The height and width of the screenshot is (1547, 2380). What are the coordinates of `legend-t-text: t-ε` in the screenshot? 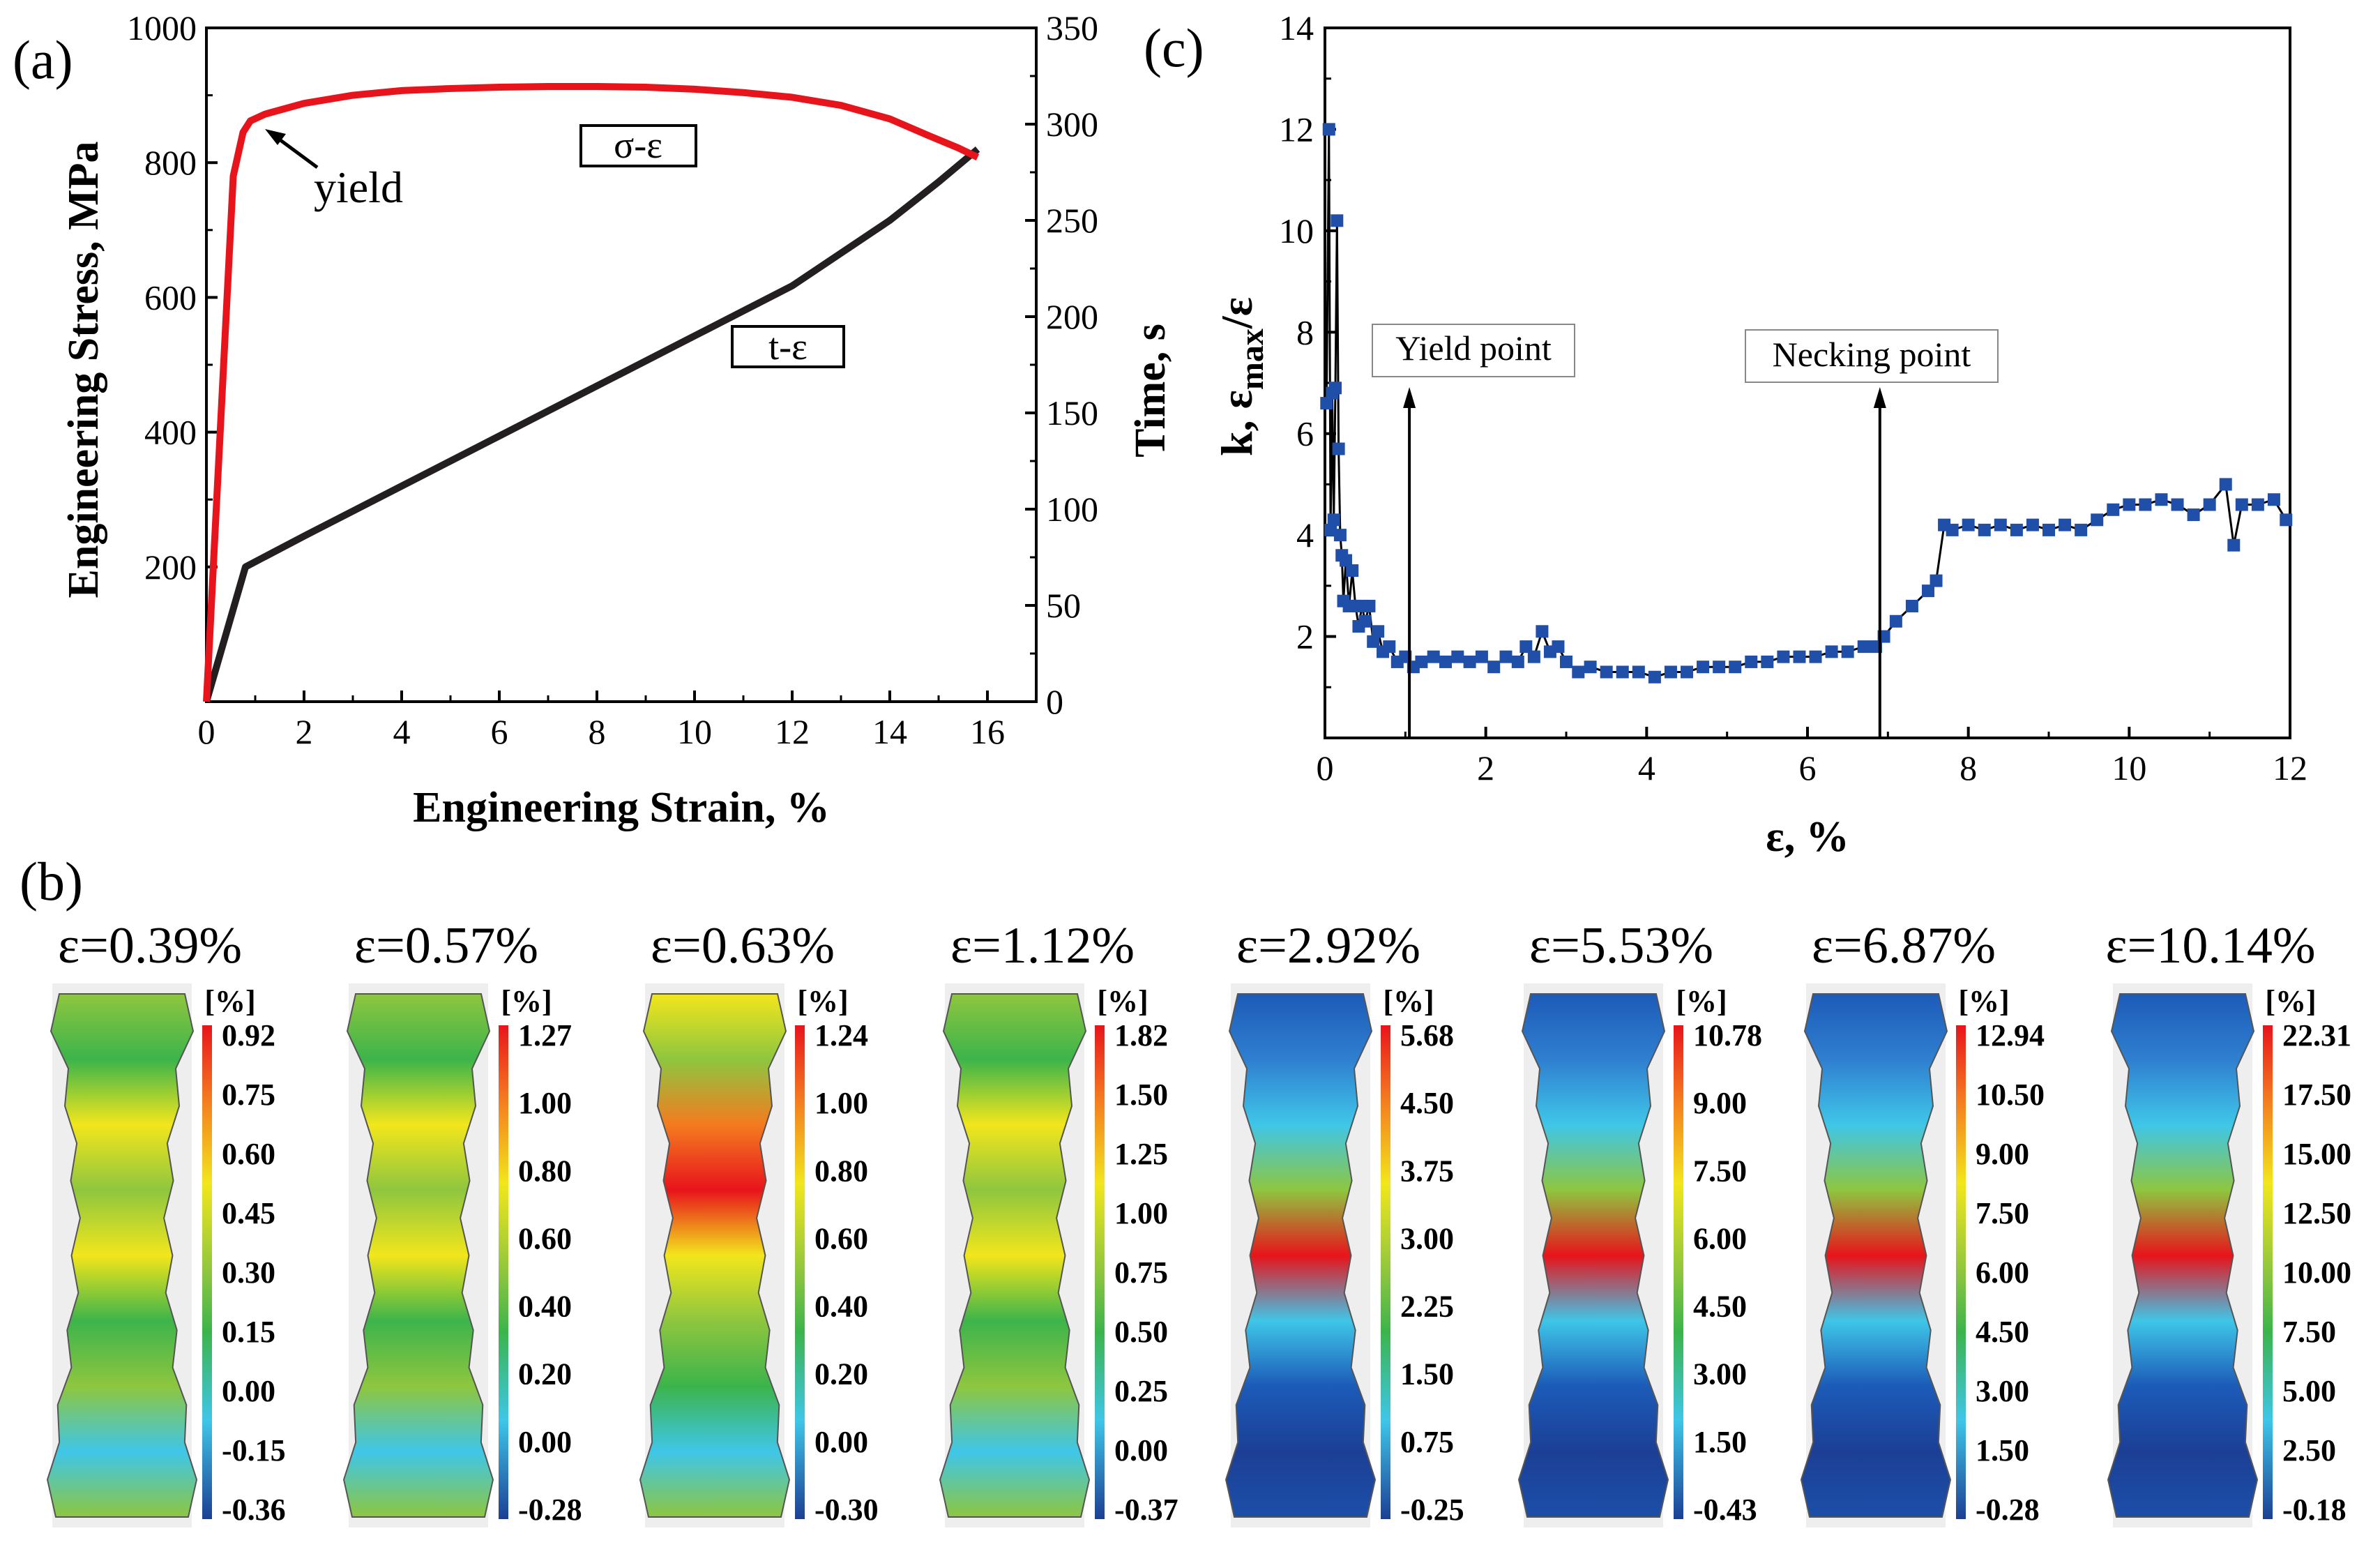 It's located at (788, 347).